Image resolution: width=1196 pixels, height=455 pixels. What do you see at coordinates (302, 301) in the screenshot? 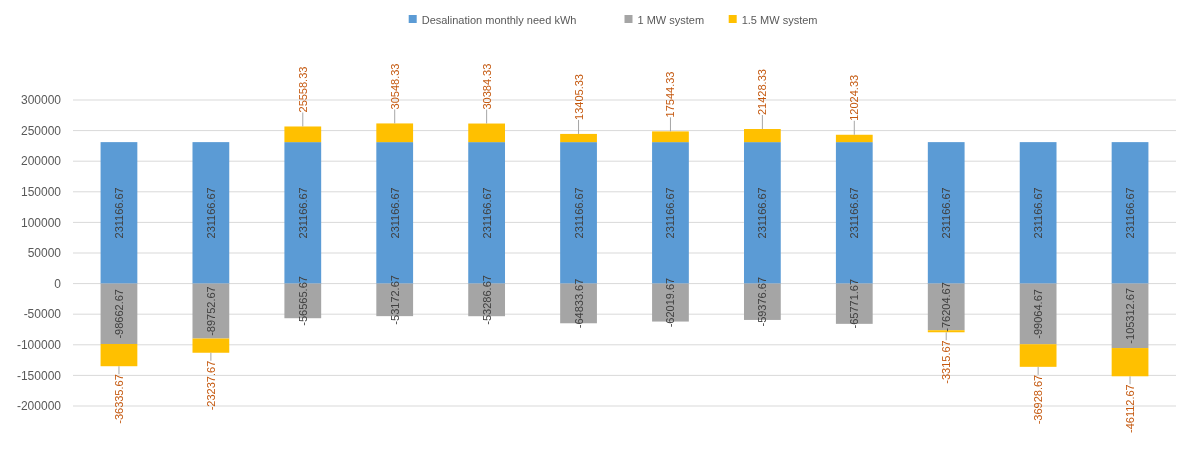
I see `data-label: -56565.67` at bounding box center [302, 301].